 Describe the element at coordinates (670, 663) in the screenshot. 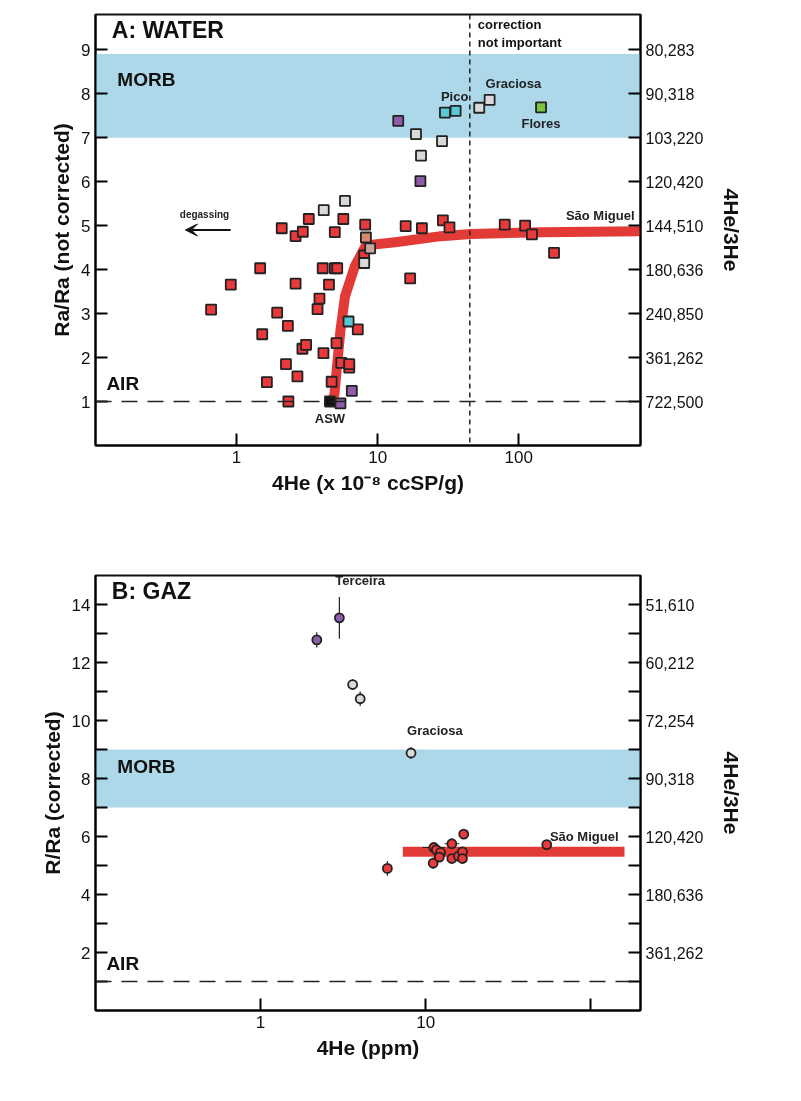

I see `category-label: 60,212` at that location.